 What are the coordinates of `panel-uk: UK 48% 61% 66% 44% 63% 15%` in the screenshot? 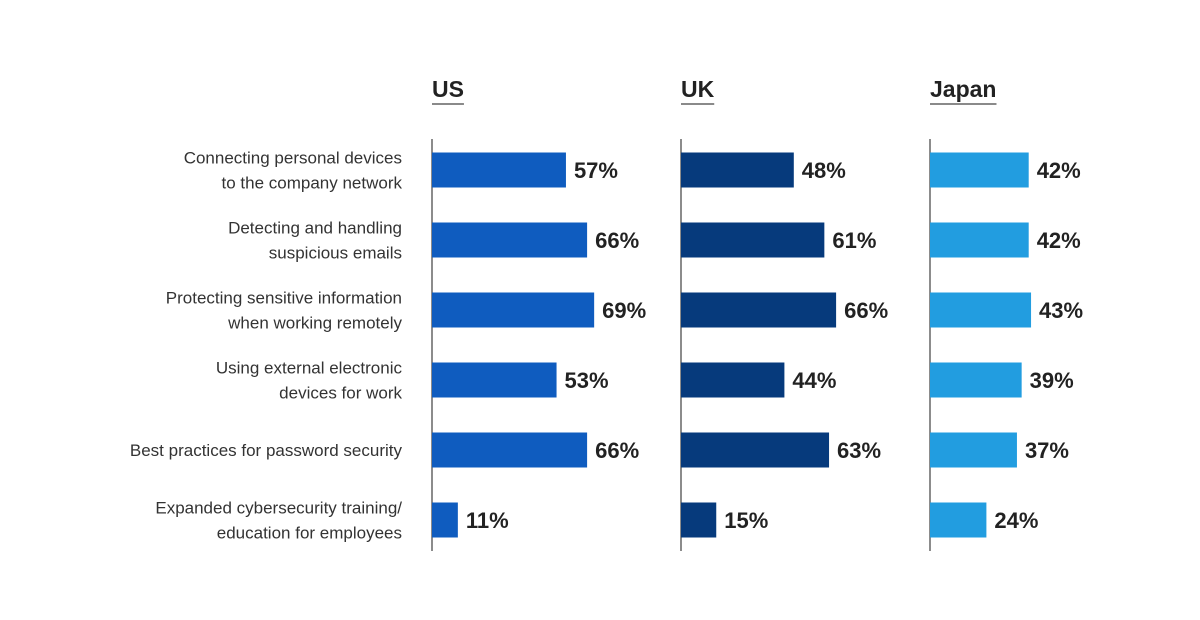 It's located at (784, 313).